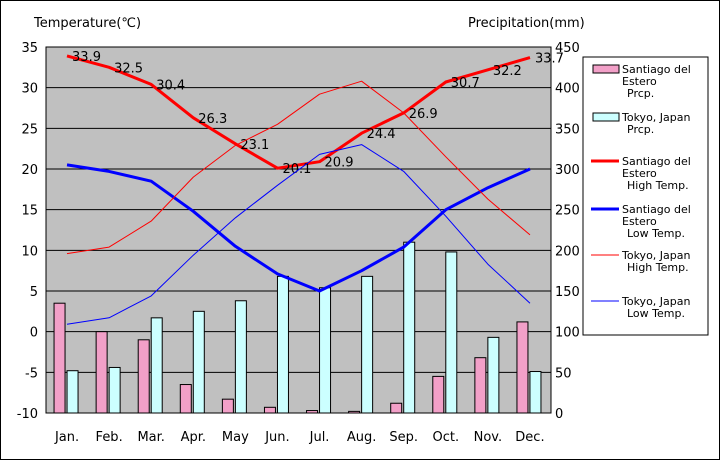 The height and width of the screenshot is (460, 720). Describe the element at coordinates (170, 85) in the screenshot. I see `data-label: 30.4` at that location.